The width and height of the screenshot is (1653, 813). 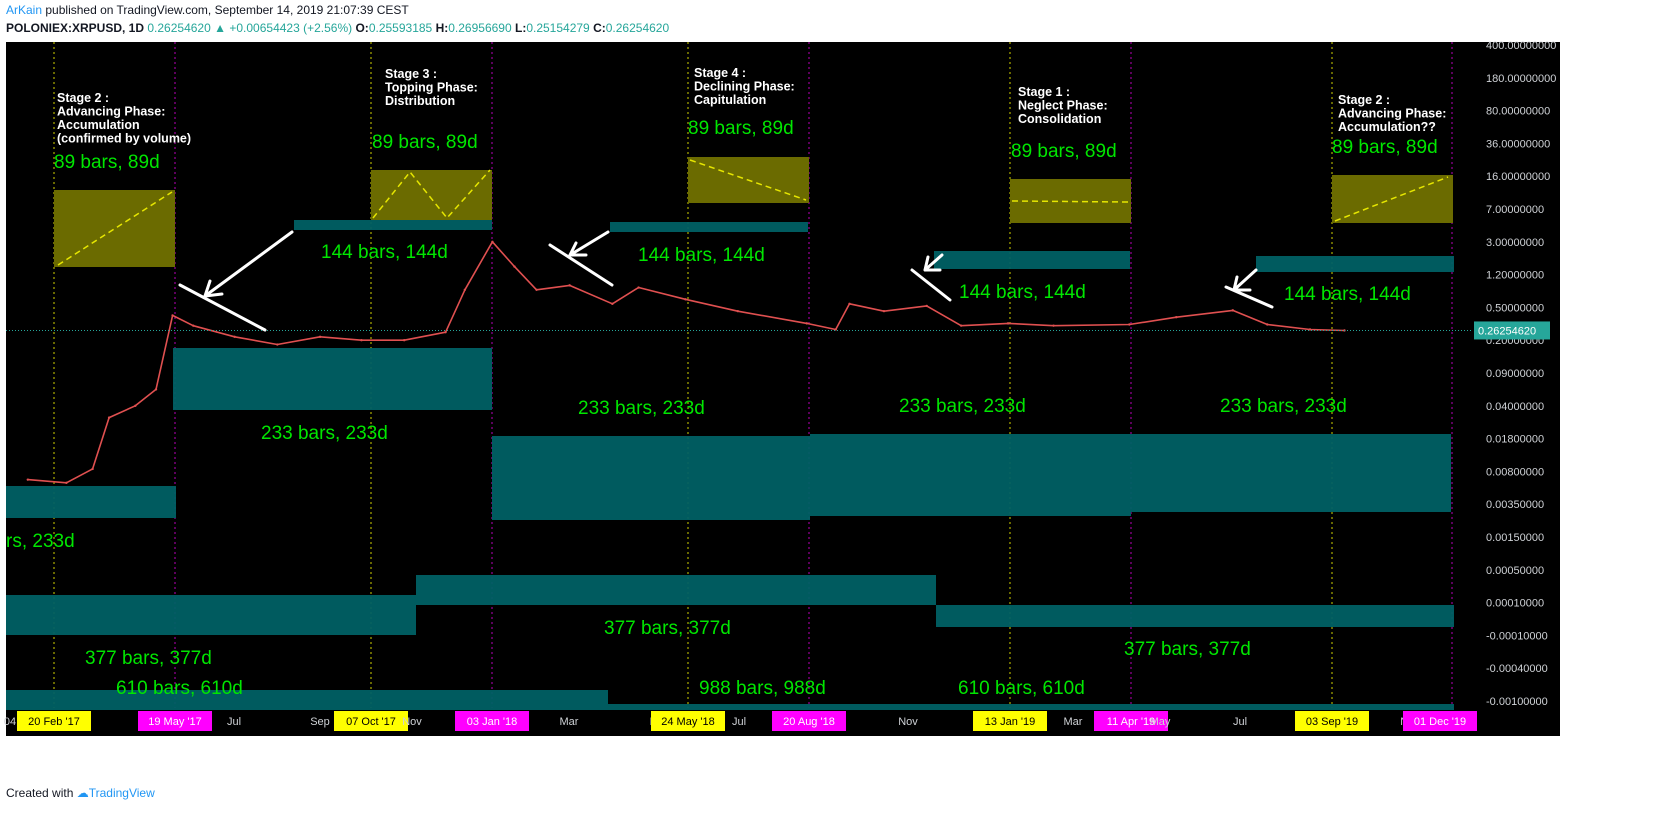 I want to click on tradingview-logo-icon: ☁, so click(x=82, y=793).